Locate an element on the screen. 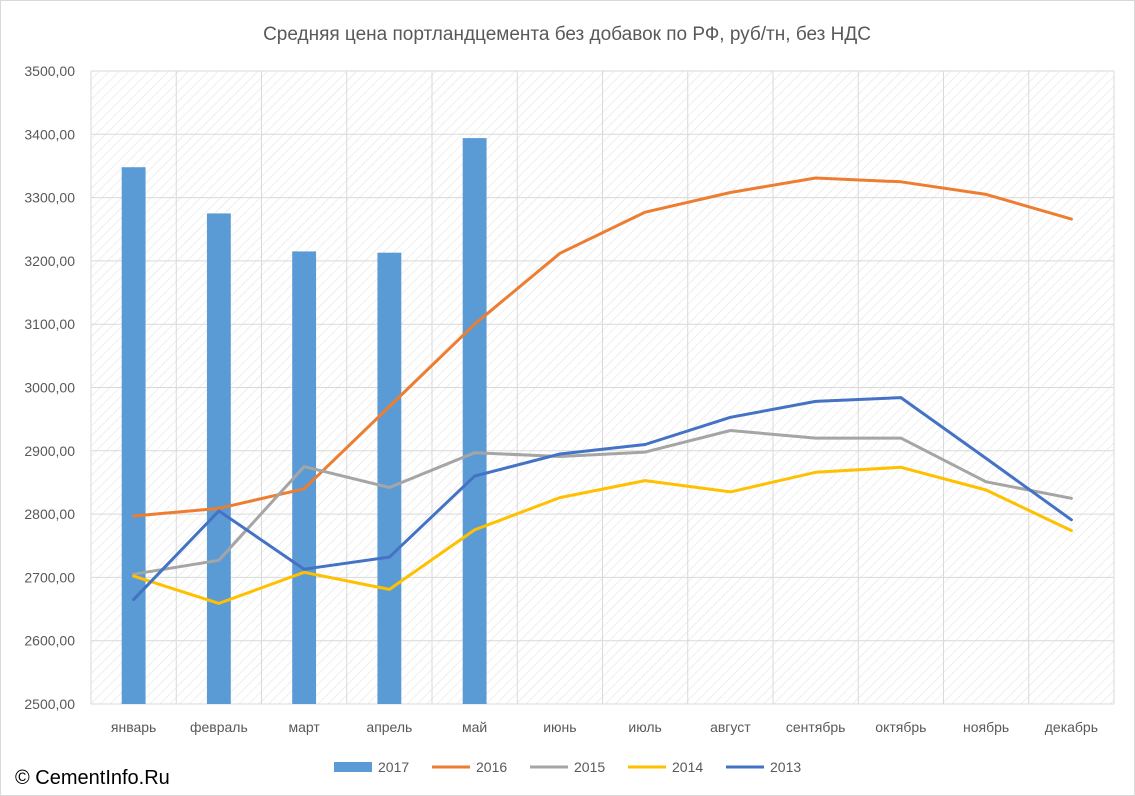 The width and height of the screenshot is (1135, 796). y-tick-label: 2500,00 is located at coordinates (49, 704).